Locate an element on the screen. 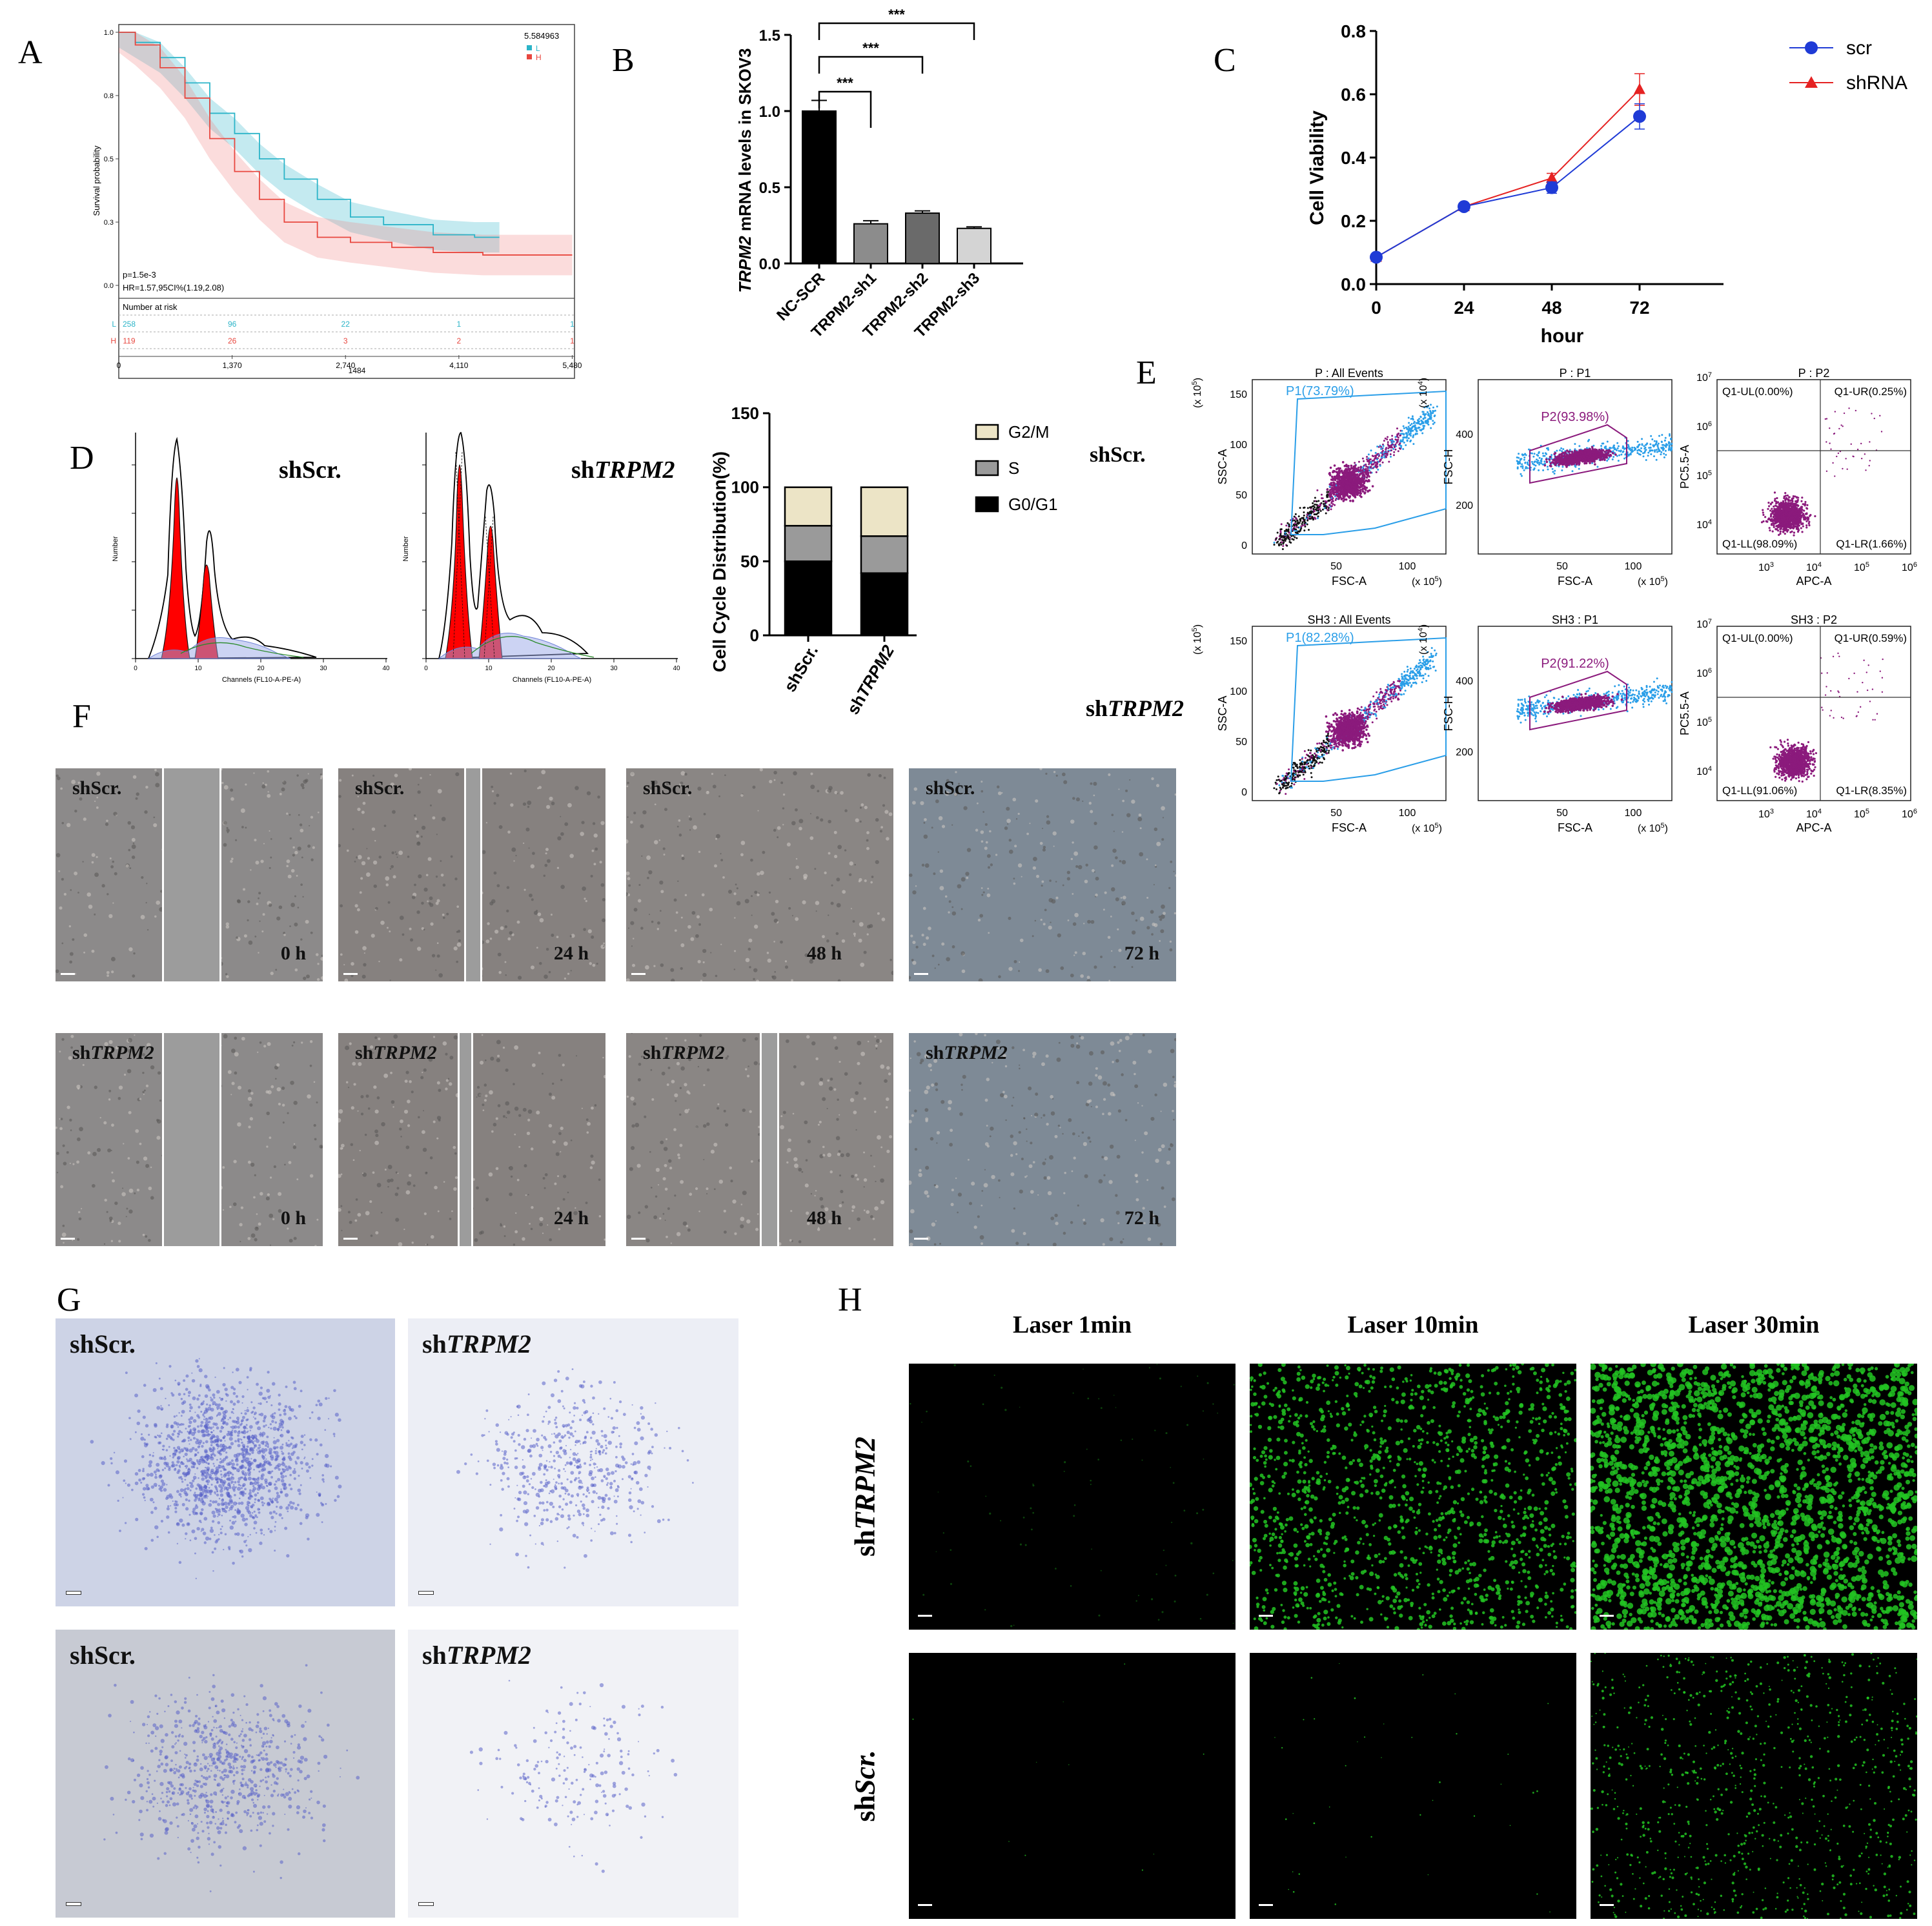 This screenshot has height=1926, width=1932. km-xtick: 2,740 is located at coordinates (345, 366).